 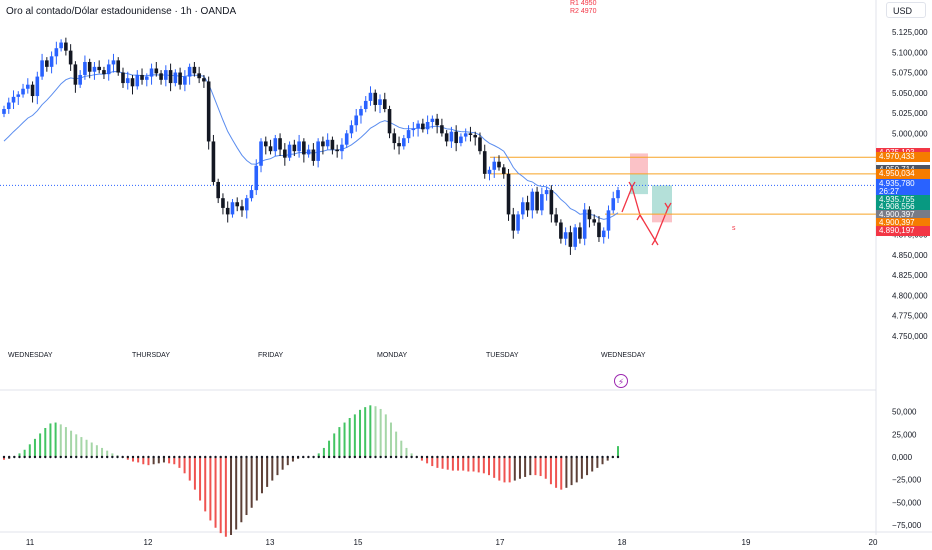 What do you see at coordinates (910, 113) in the screenshot?
I see `price-tick-label: 5.025,000` at bounding box center [910, 113].